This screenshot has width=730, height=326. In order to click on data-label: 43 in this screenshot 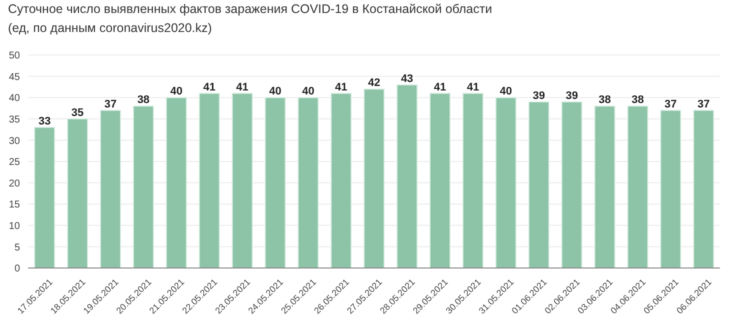, I will do `click(407, 78)`.